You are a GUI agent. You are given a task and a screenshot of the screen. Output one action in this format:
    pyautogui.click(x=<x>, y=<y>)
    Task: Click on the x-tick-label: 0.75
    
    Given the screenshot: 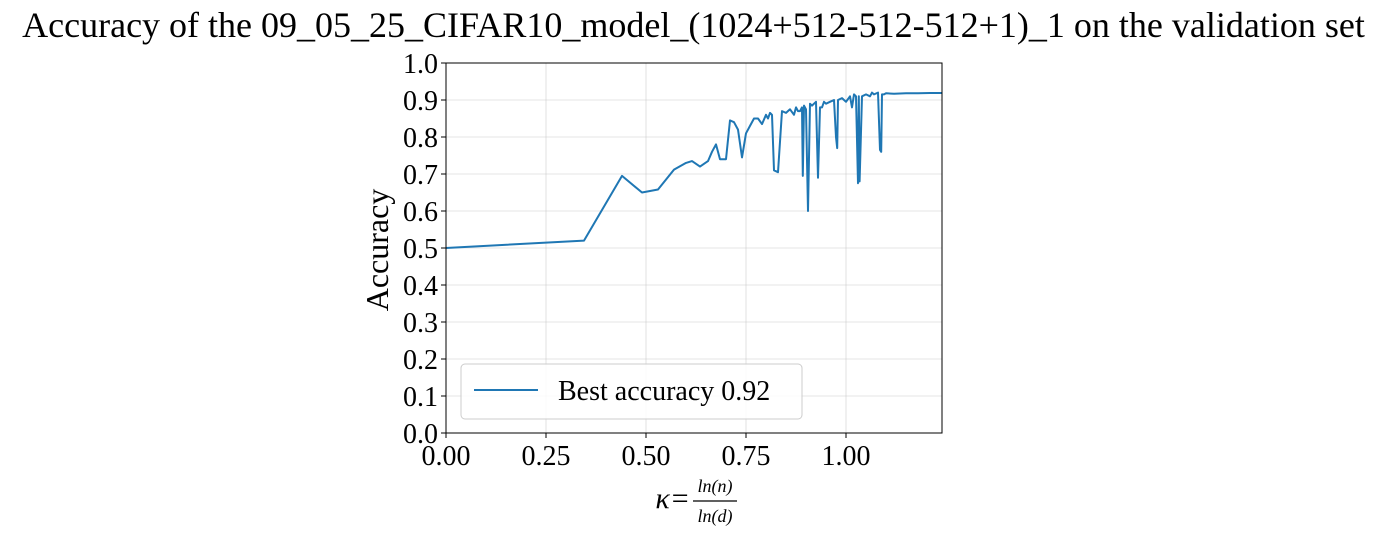 What is the action you would take?
    pyautogui.click(x=746, y=456)
    